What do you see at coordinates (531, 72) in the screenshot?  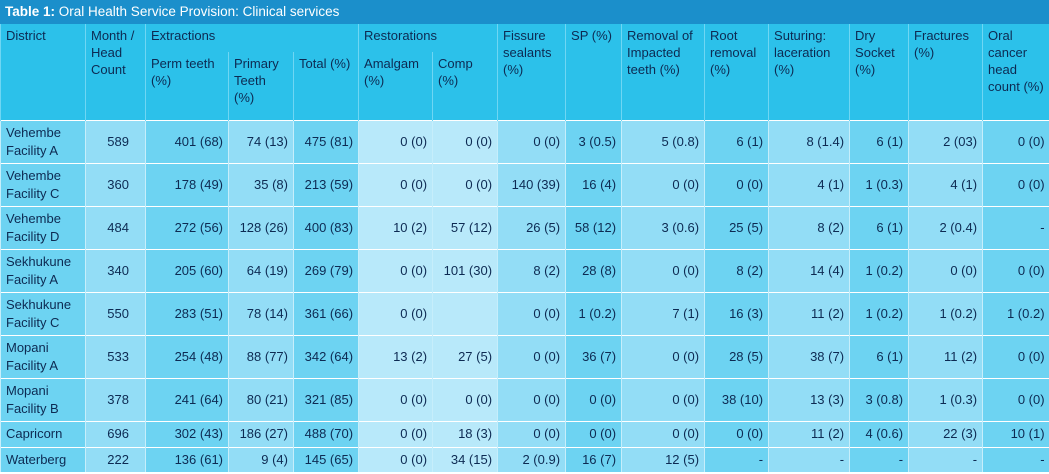 I see `column-header: Fissure sealants (%)` at bounding box center [531, 72].